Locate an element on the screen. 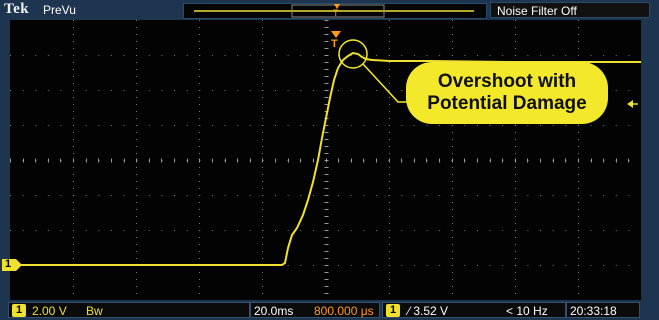 The height and width of the screenshot is (320, 659). channel1-marker-shape is located at coordinates (12, 265).